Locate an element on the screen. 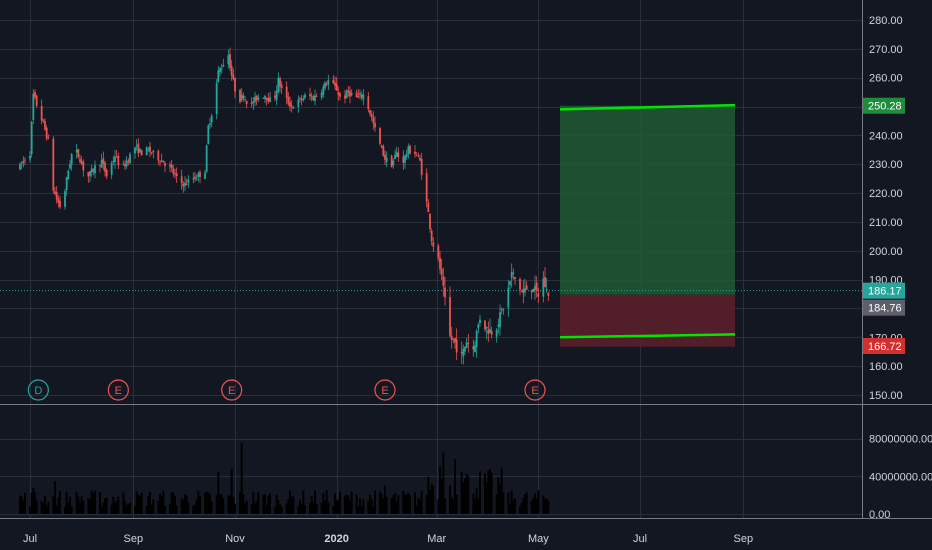  loss-zone is located at coordinates (647, 320).